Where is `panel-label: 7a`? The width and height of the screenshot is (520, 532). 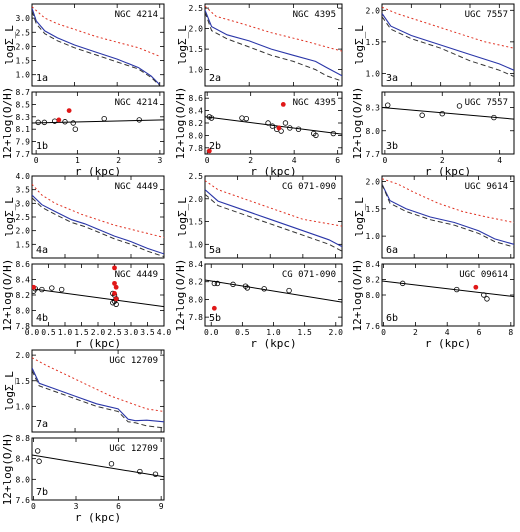 panel-label: 7a is located at coordinates (42, 424).